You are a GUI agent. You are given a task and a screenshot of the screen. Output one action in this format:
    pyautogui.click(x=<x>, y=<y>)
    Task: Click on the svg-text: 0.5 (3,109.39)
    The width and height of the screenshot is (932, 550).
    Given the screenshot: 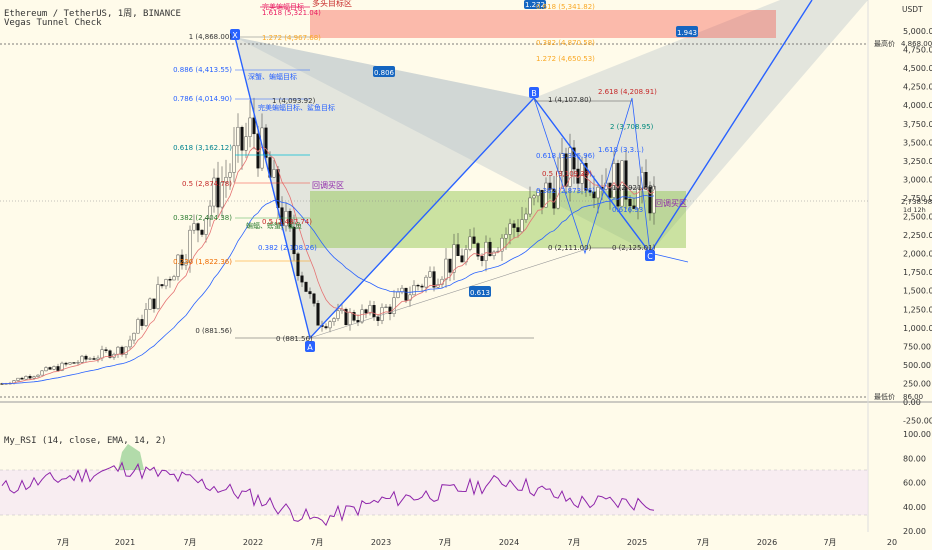 What is the action you would take?
    pyautogui.click(x=567, y=174)
    